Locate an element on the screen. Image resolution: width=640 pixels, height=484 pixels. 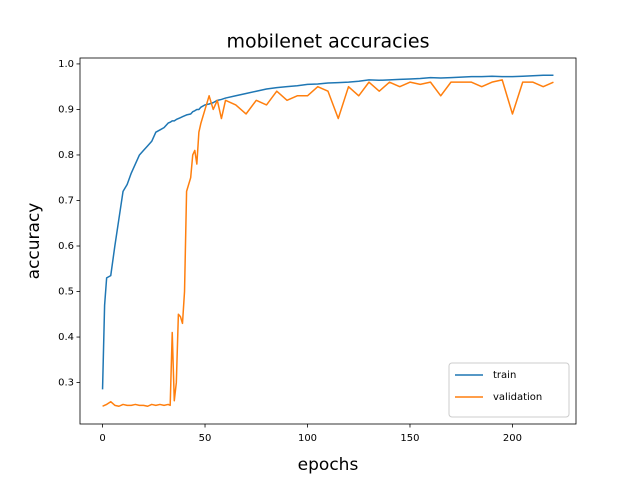
y-axis-label: accuracy is located at coordinates (34, 241).